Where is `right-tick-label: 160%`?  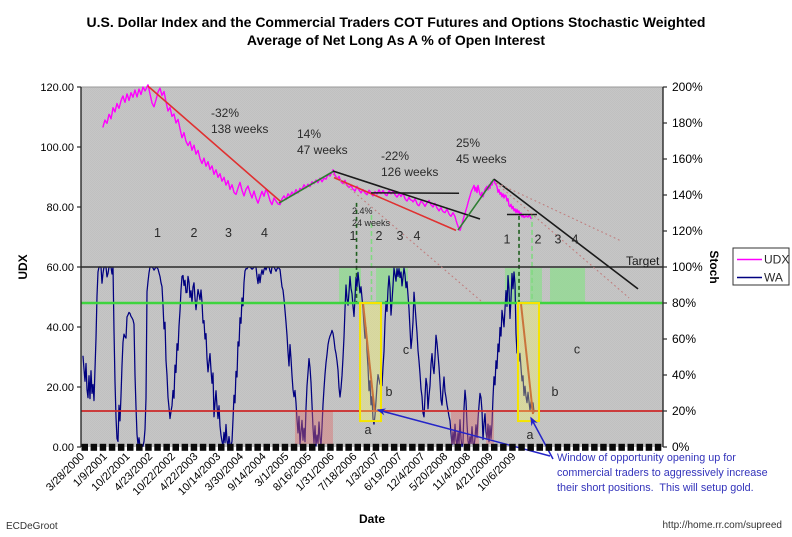
right-tick-label: 160% is located at coordinates (687, 159).